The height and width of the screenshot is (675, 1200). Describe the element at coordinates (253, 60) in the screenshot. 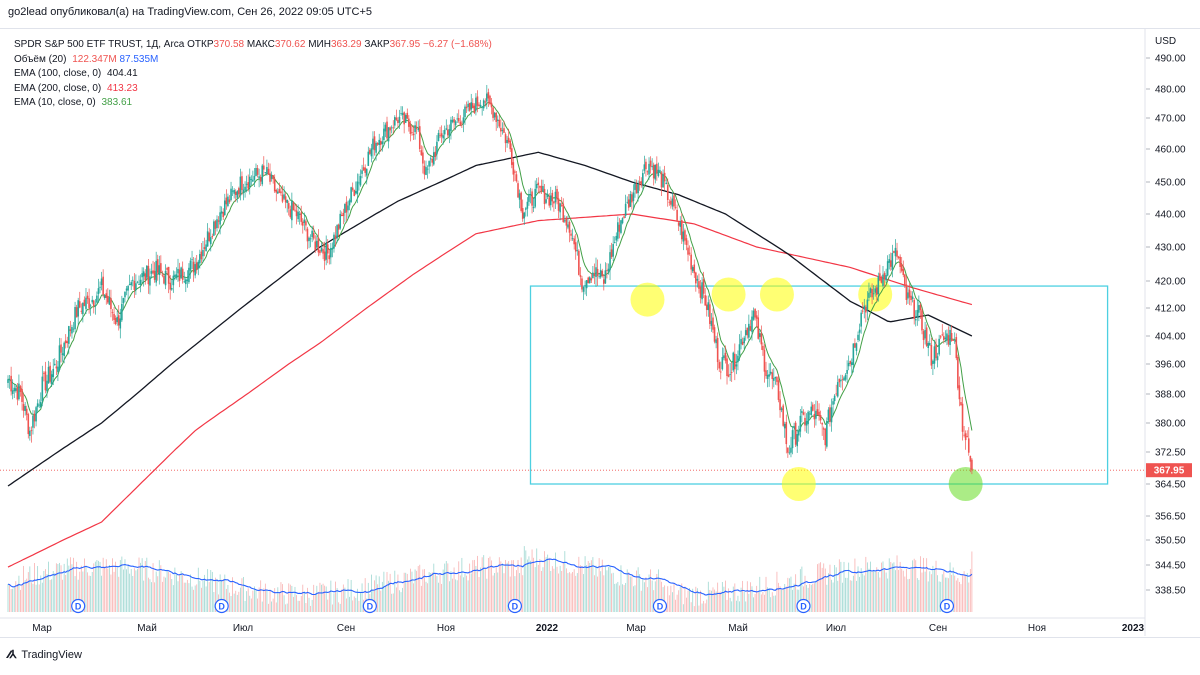

I see `legend-row-volume: Объём (20) 122.347M 87.535M` at that location.